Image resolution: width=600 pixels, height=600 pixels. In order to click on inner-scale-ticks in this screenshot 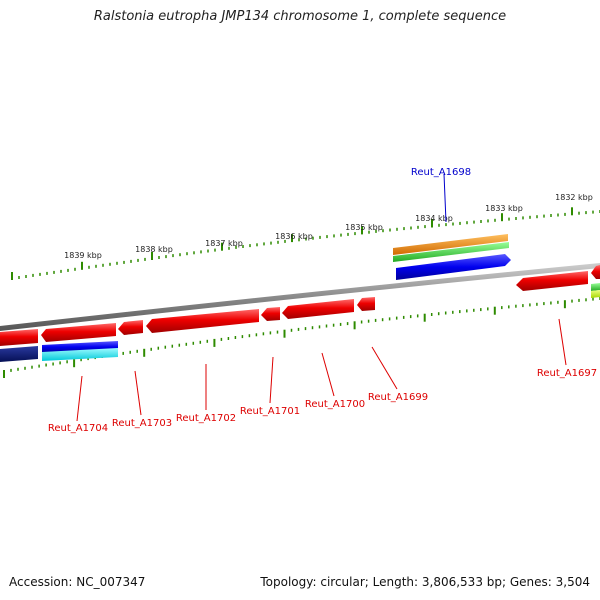, I will do `click(301, 337)`.